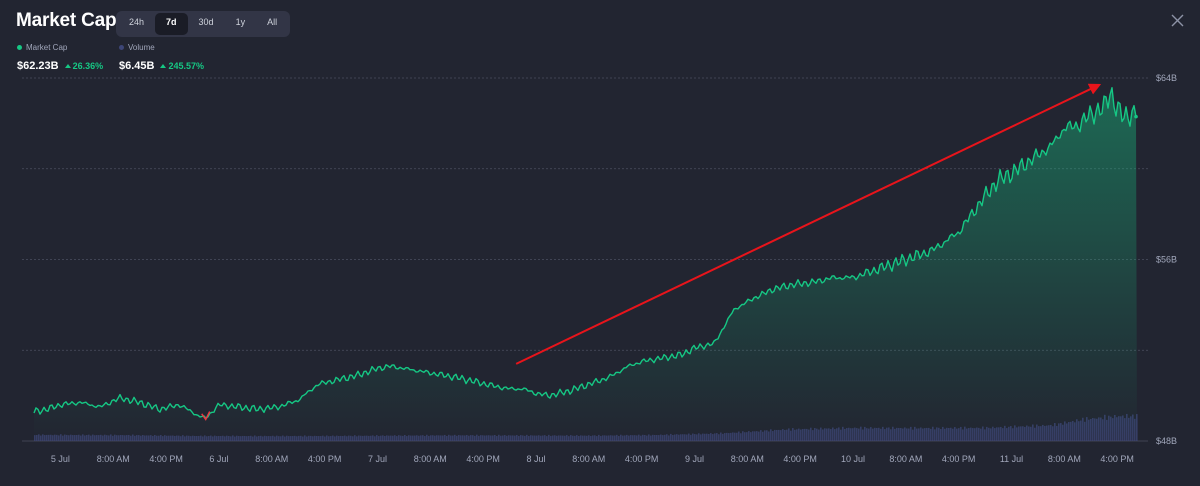 The height and width of the screenshot is (486, 1200). Describe the element at coordinates (694, 459) in the screenshot. I see `x-tick-label: 9 Jul` at that location.